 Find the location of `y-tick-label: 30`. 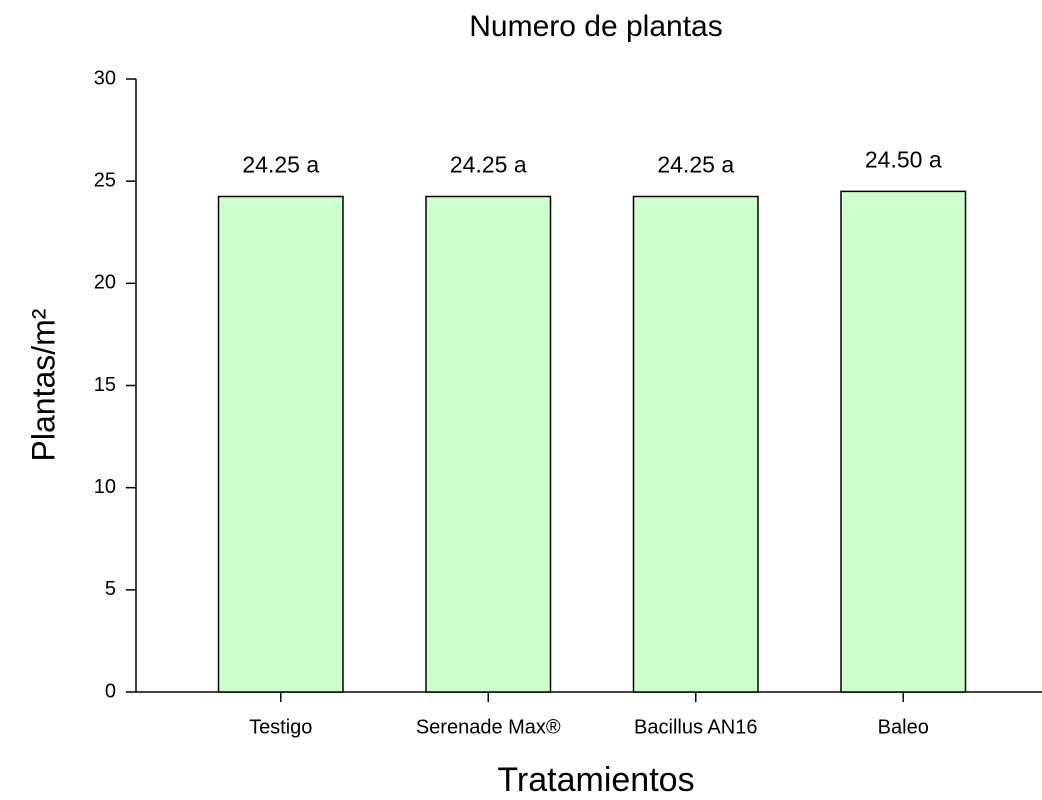

y-tick-label: 30 is located at coordinates (105, 78).